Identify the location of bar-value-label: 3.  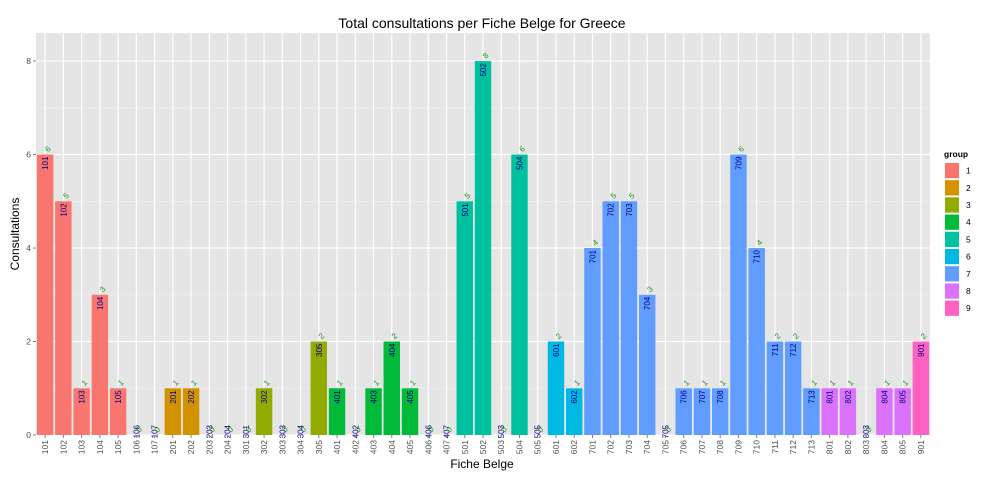
(103, 289).